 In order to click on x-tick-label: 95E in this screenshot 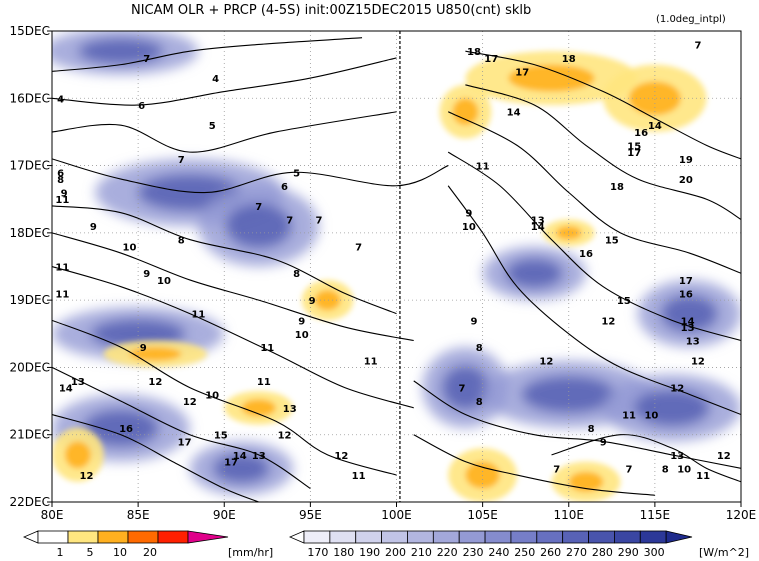, I will do `click(310, 515)`.